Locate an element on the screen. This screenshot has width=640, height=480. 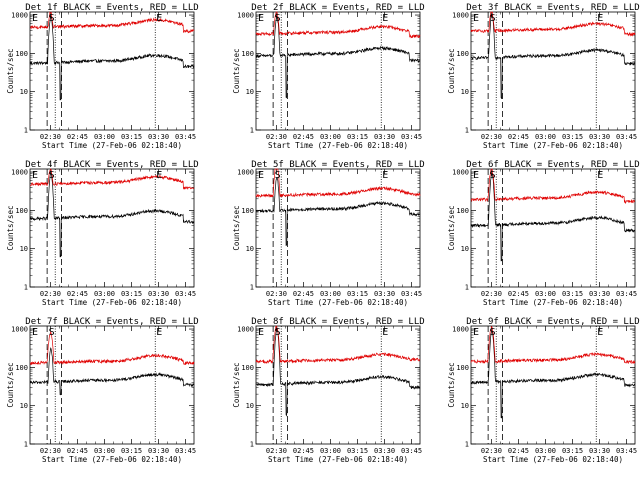
panel-title: Det 7f BLACK = Events, RED = LLD is located at coordinates (111, 322).